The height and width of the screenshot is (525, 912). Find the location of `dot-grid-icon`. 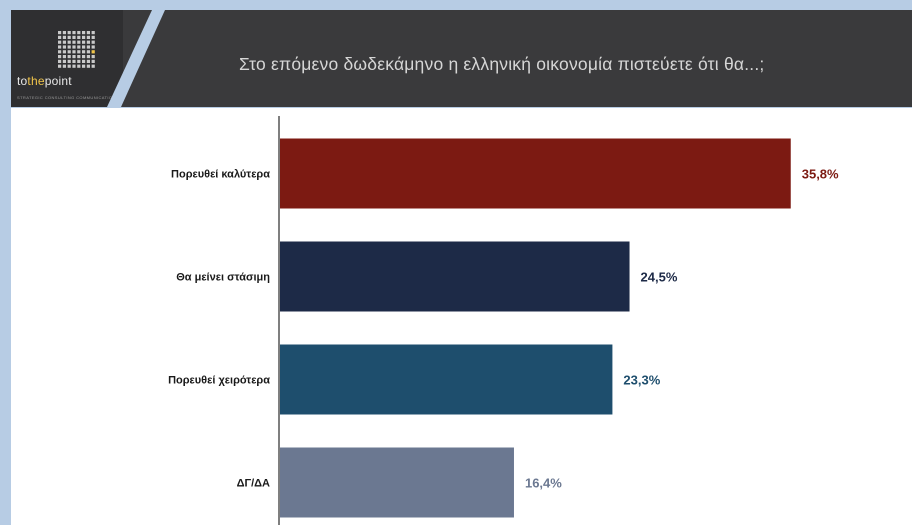

dot-grid-icon is located at coordinates (76, 49).